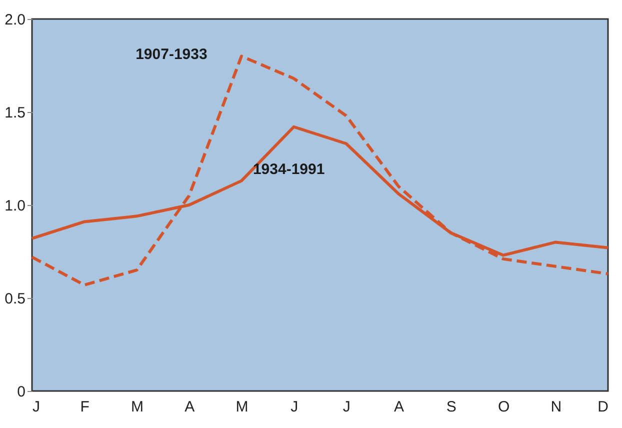  I want to click on series-label: 1934-1991, so click(288, 169).